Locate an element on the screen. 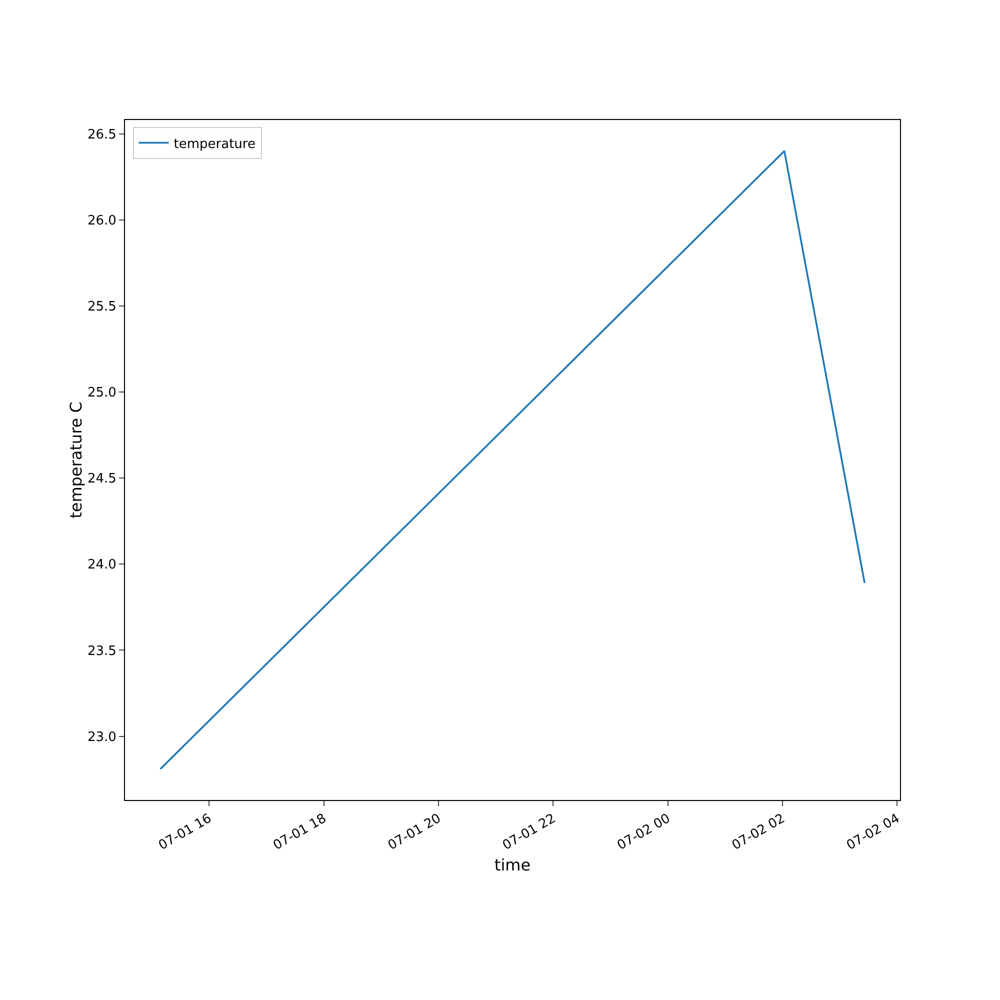  x-axis-title: time is located at coordinates (512, 864).